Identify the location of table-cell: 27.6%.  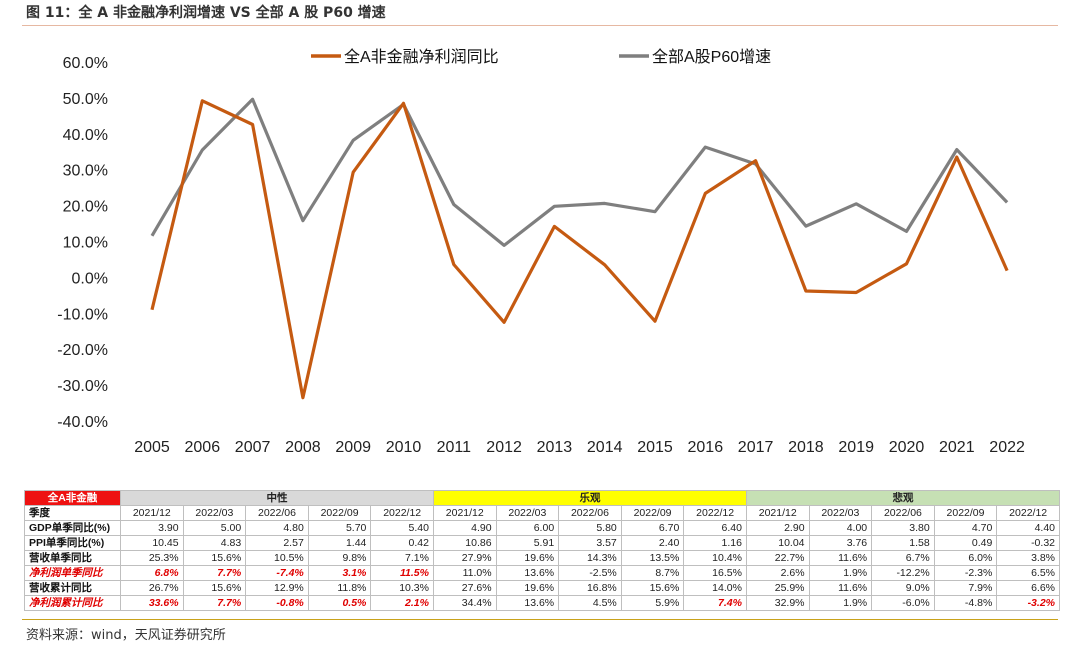
(464, 588).